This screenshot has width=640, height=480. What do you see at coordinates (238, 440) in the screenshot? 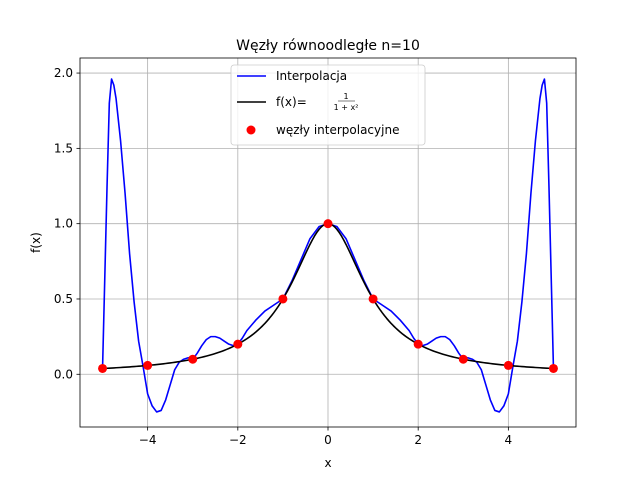
I see `x-tick-label: −2` at bounding box center [238, 440].